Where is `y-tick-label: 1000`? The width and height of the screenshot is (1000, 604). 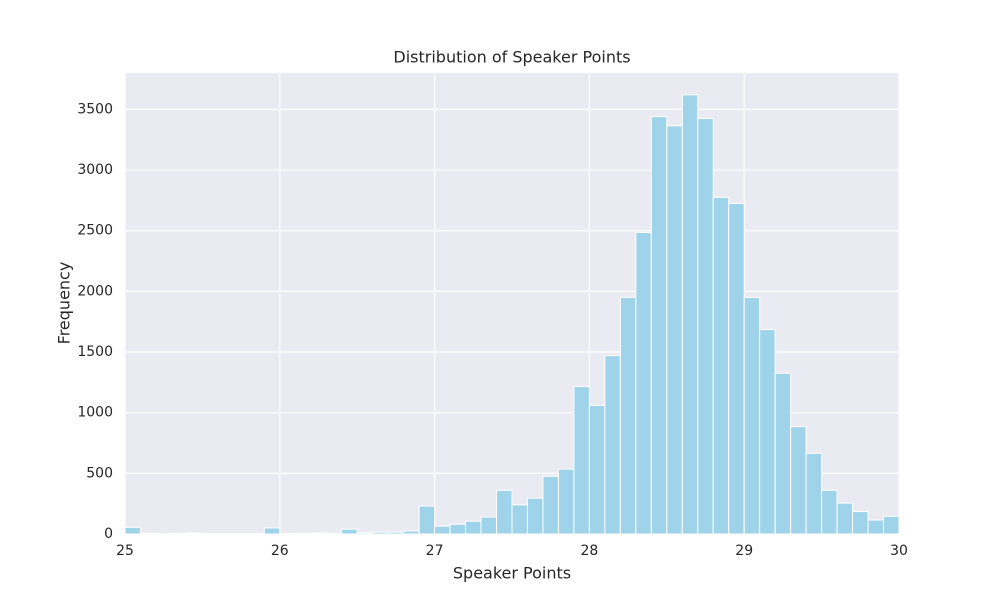 y-tick-label: 1000 is located at coordinates (95, 413).